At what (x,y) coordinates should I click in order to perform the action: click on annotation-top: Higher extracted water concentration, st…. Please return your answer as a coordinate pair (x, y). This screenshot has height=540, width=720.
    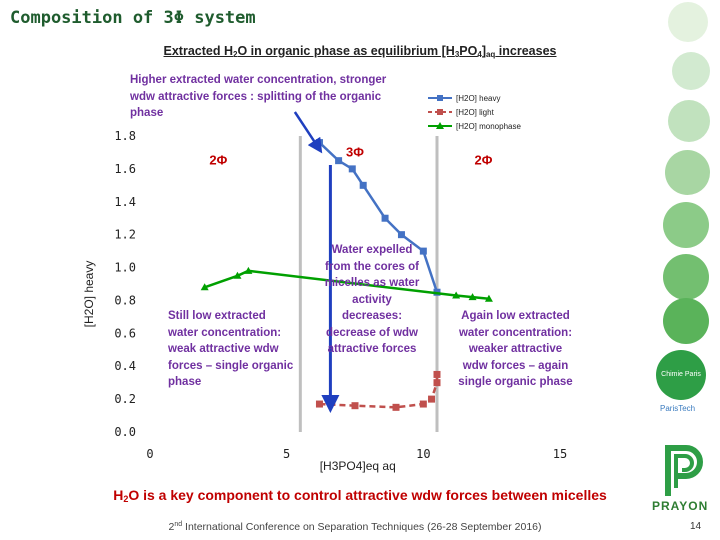
    Looking at the image, I should click on (258, 96).